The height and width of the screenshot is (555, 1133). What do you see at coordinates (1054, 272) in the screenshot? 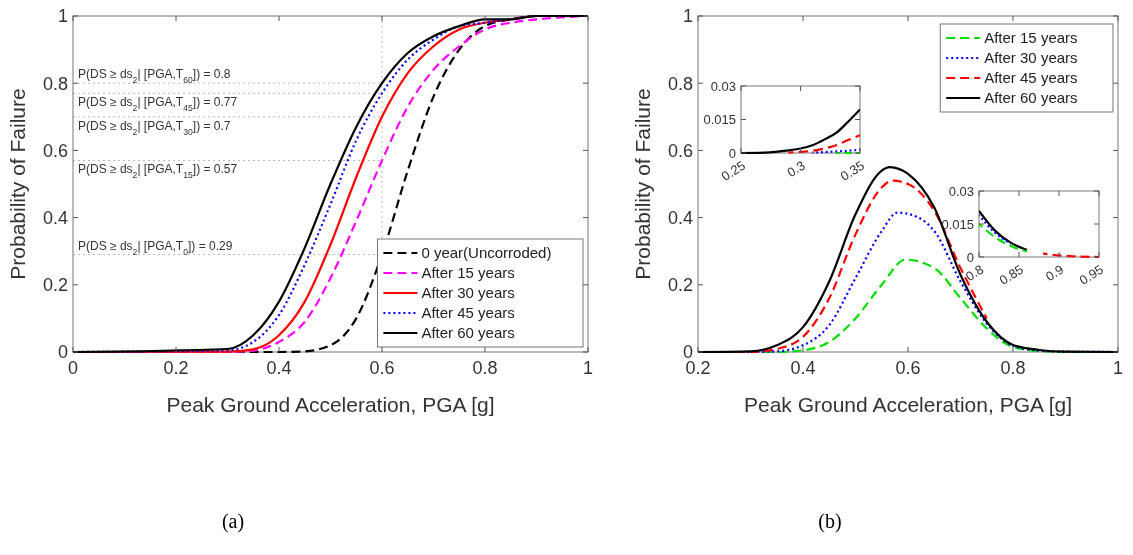
I see `x-tick-label: 0.9` at bounding box center [1054, 272].